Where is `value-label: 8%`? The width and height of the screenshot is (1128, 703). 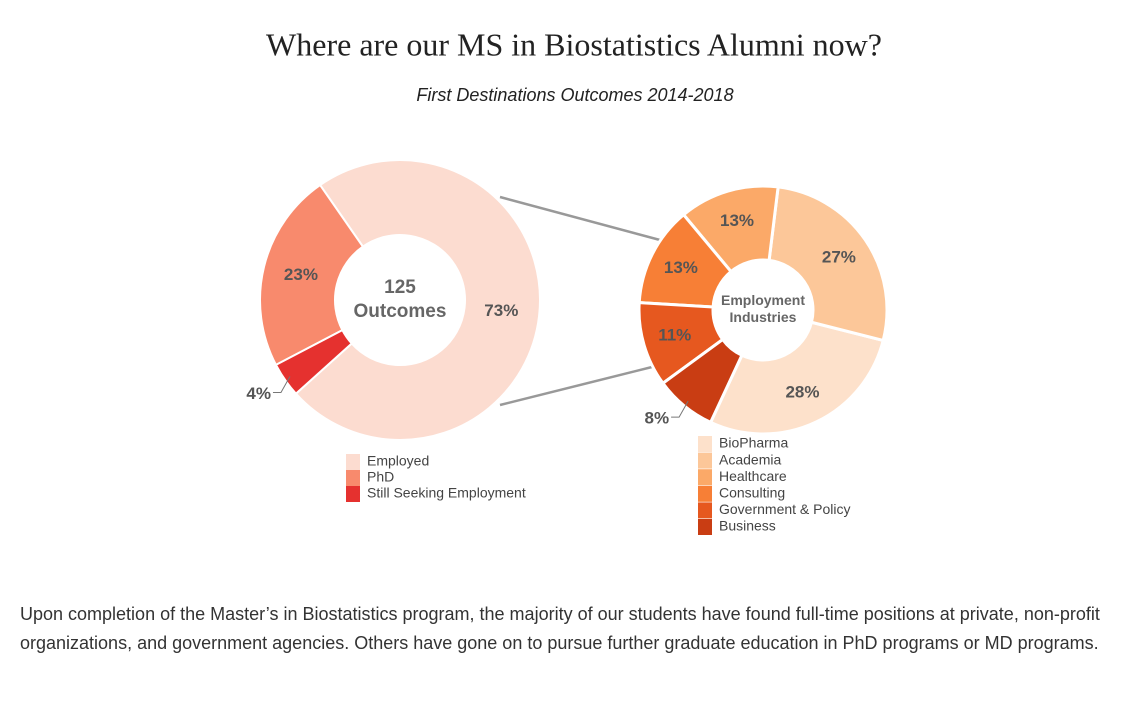
value-label: 8% is located at coordinates (657, 418).